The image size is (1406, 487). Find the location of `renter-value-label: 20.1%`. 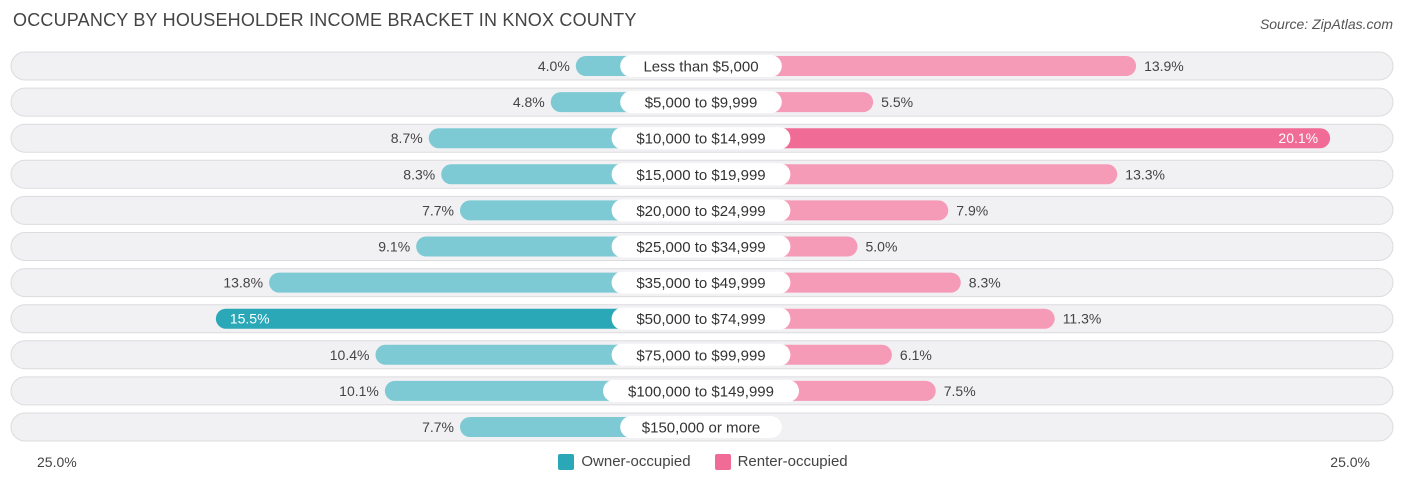

renter-value-label: 20.1% is located at coordinates (1298, 138).